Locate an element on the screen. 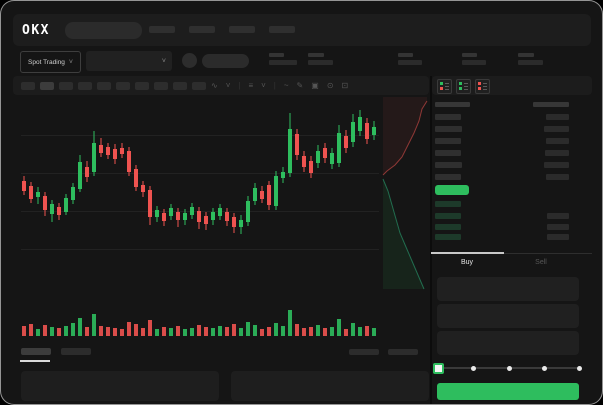  timeframe-buttons is located at coordinates (116, 86).